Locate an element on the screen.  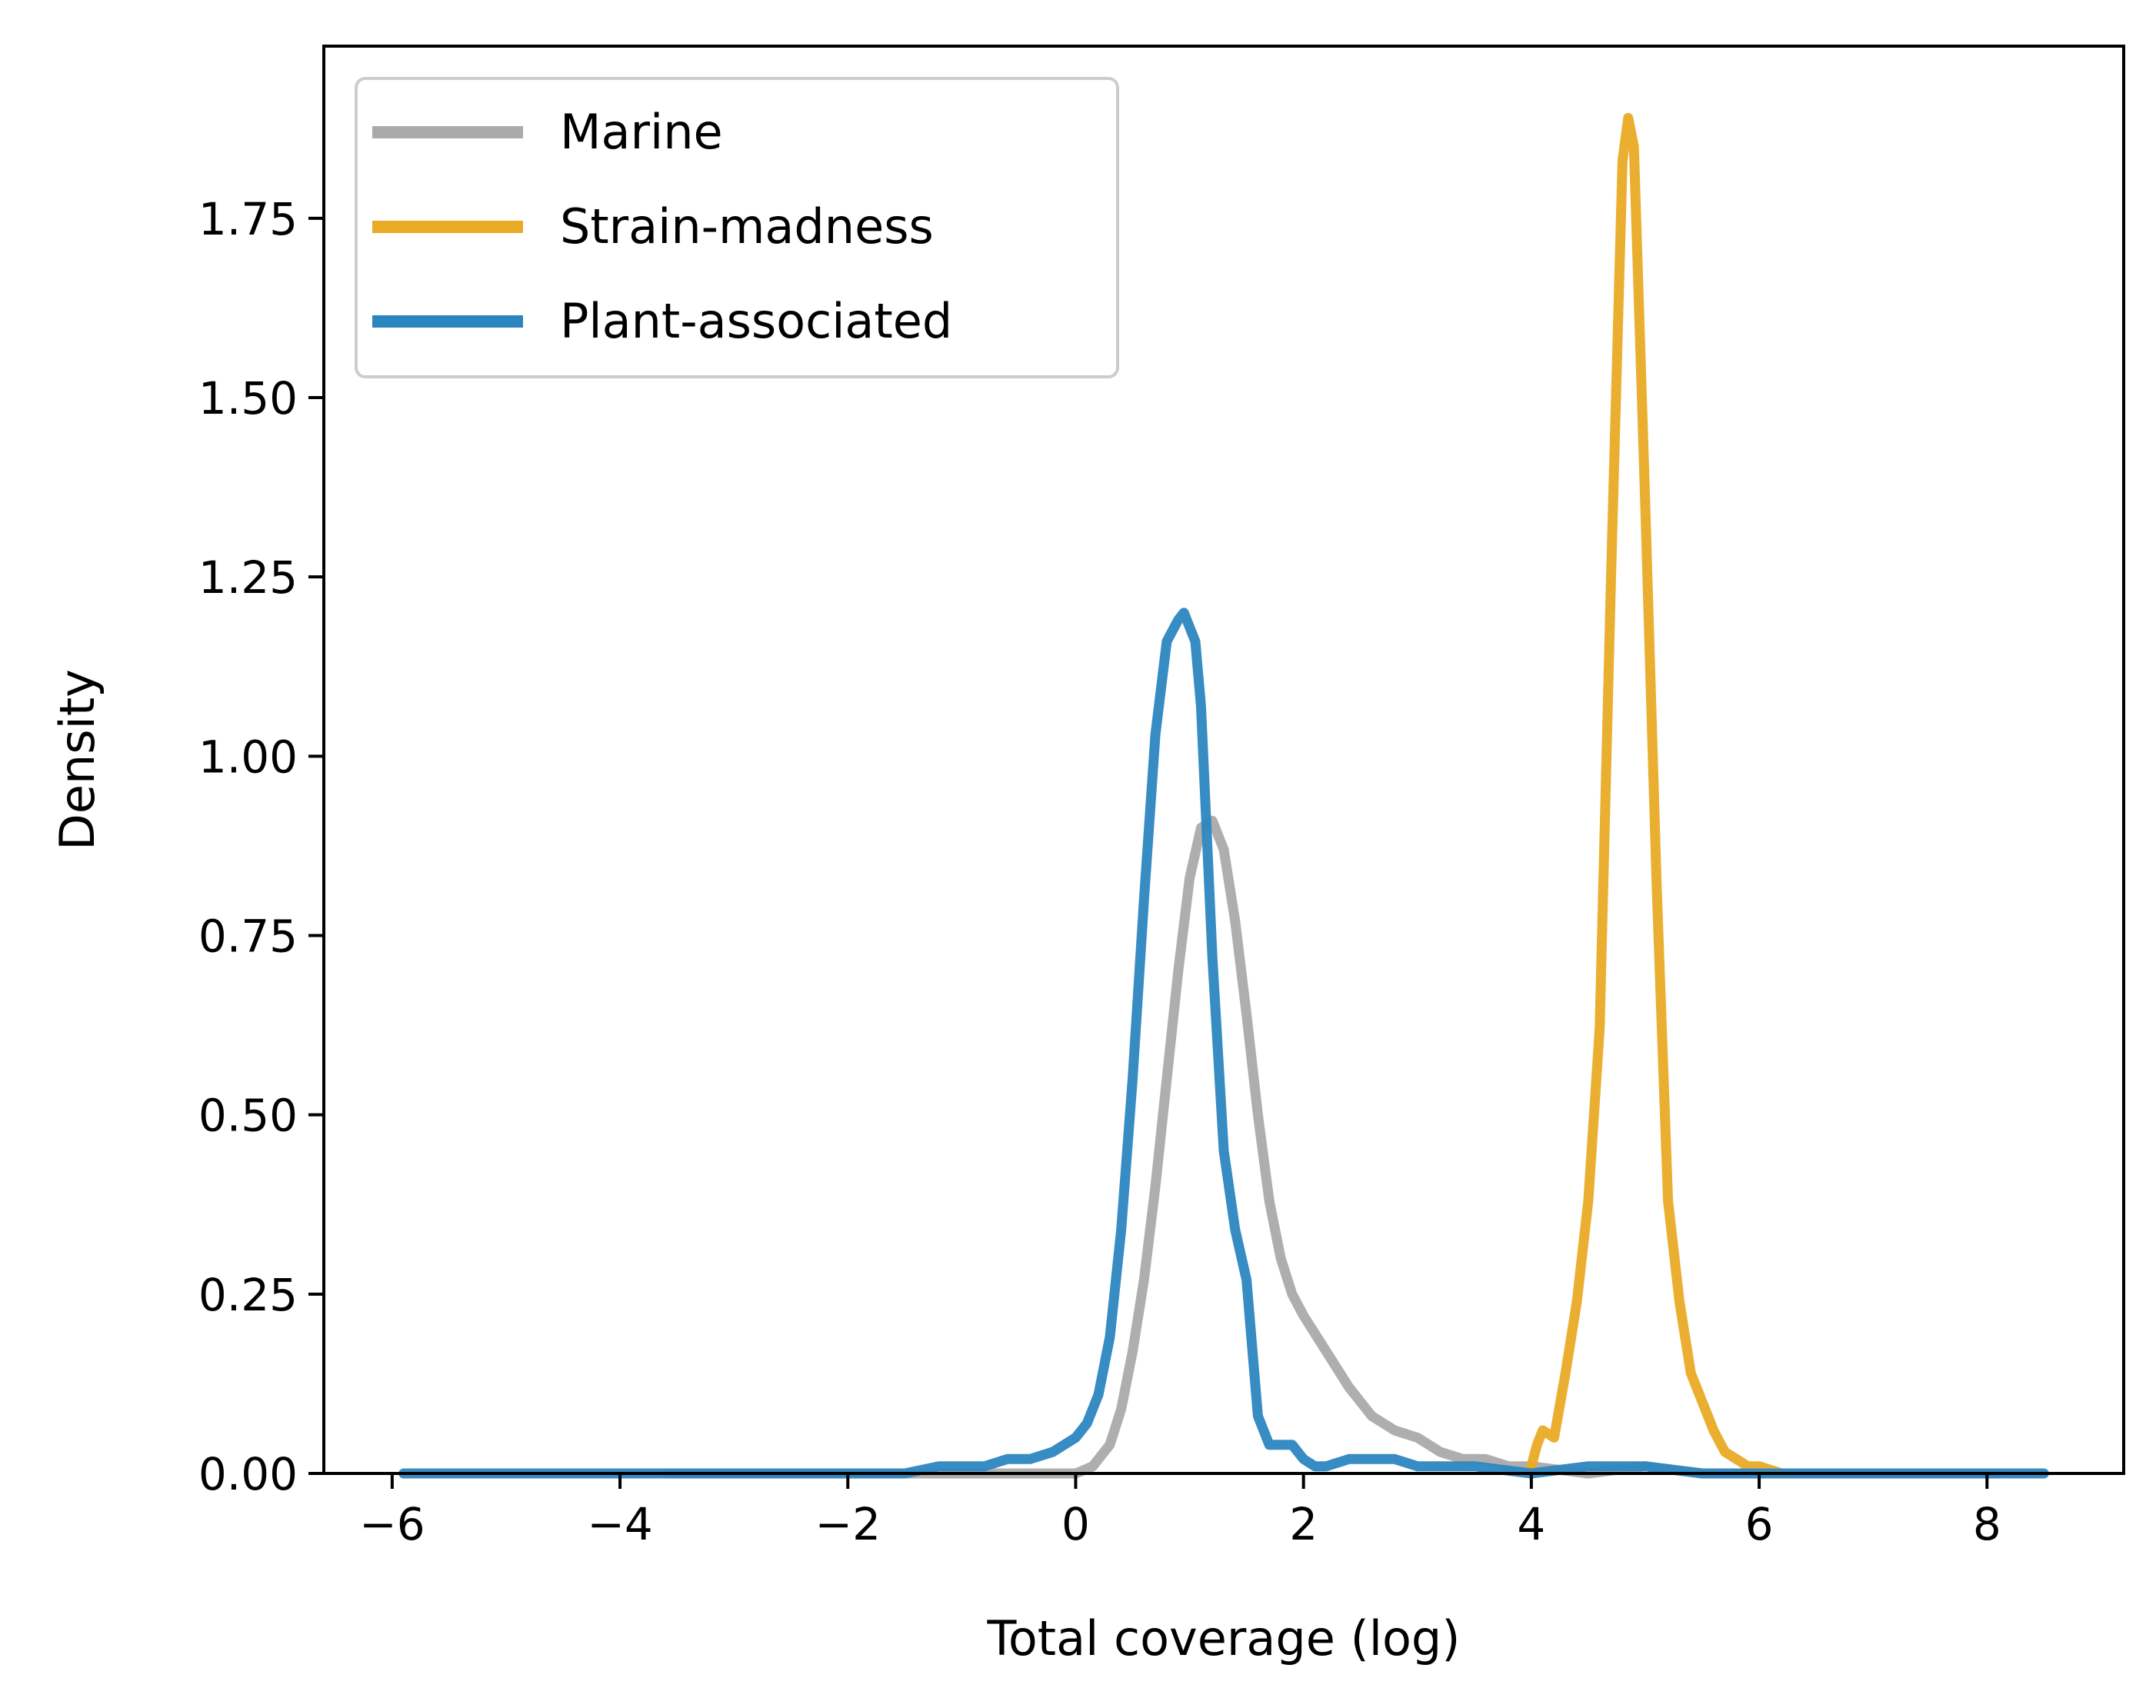
y-tick-label: 1.50 is located at coordinates (248, 398).